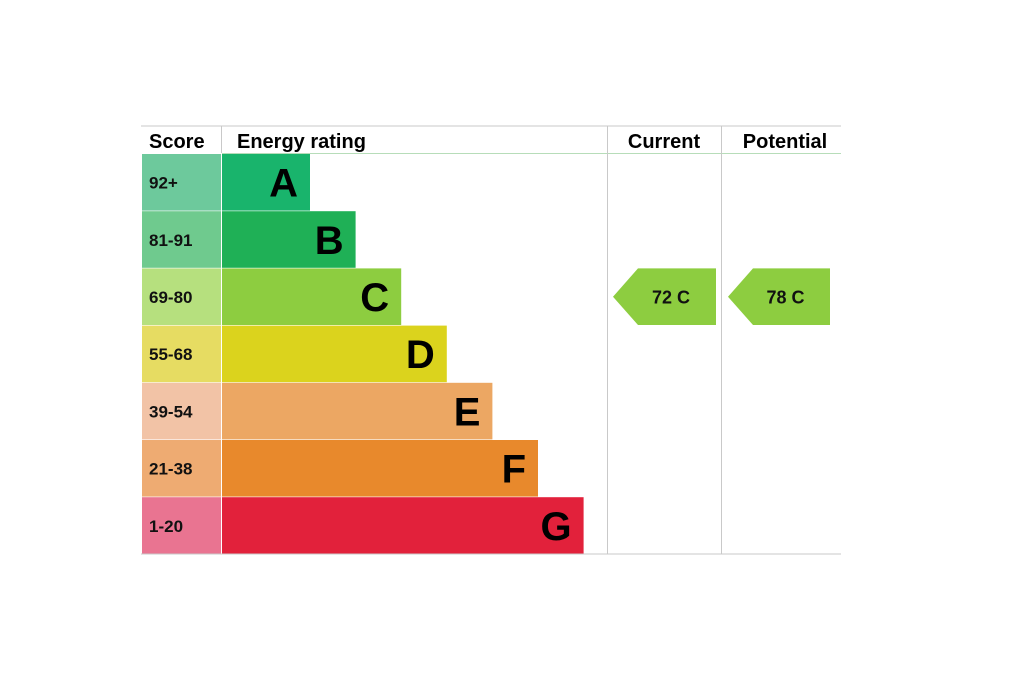  I want to click on score-cell-d, so click(181, 354).